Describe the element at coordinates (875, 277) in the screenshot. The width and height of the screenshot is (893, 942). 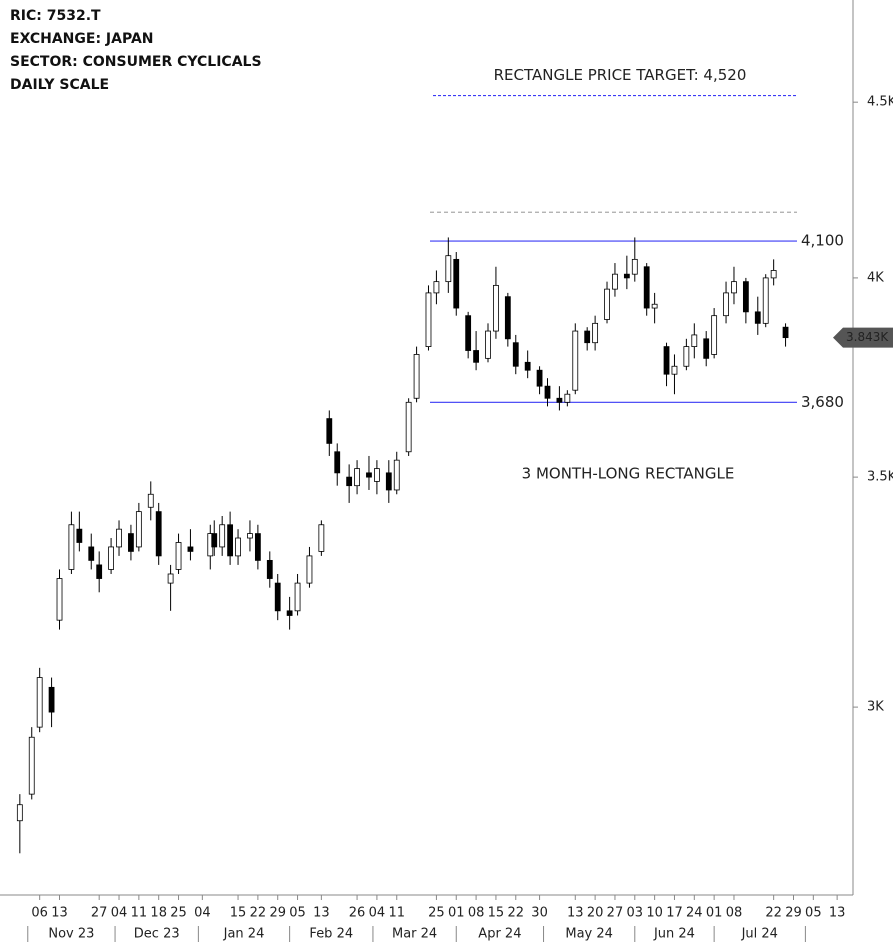
I see `y-tick-label: 4K` at that location.